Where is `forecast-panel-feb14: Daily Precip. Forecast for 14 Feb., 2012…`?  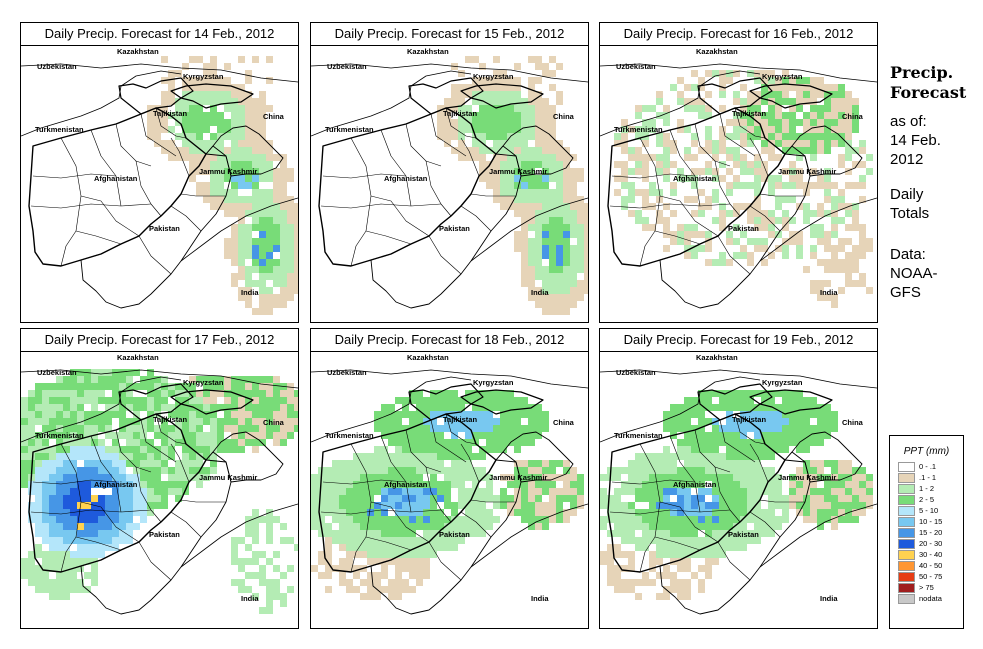 forecast-panel-feb14: Daily Precip. Forecast for 14 Feb., 2012… is located at coordinates (159, 172).